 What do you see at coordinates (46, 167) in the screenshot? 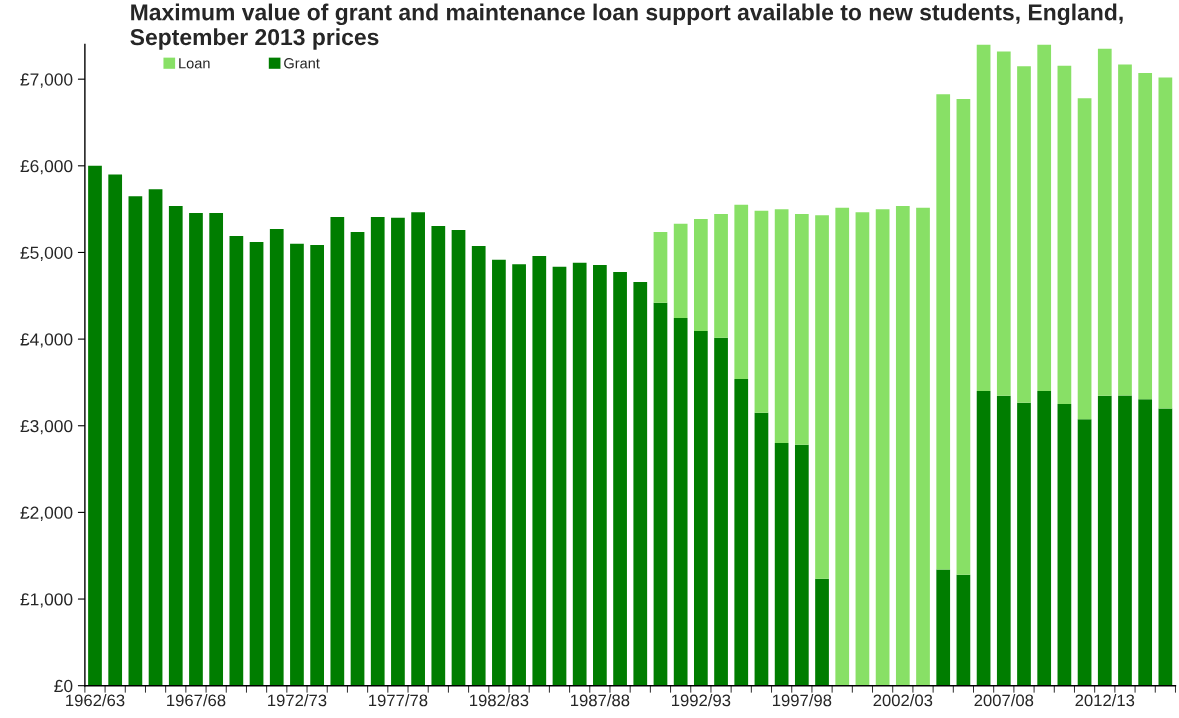
I see `y-tick-label: £6,000` at bounding box center [46, 167].